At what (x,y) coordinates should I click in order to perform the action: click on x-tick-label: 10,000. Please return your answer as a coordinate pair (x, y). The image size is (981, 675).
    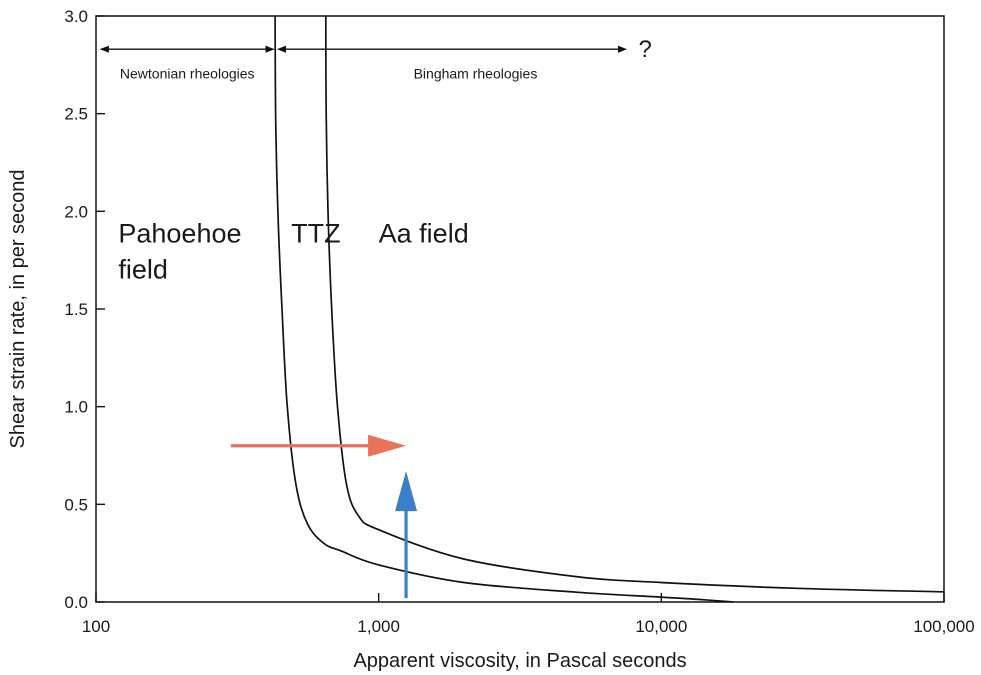
    Looking at the image, I should click on (661, 626).